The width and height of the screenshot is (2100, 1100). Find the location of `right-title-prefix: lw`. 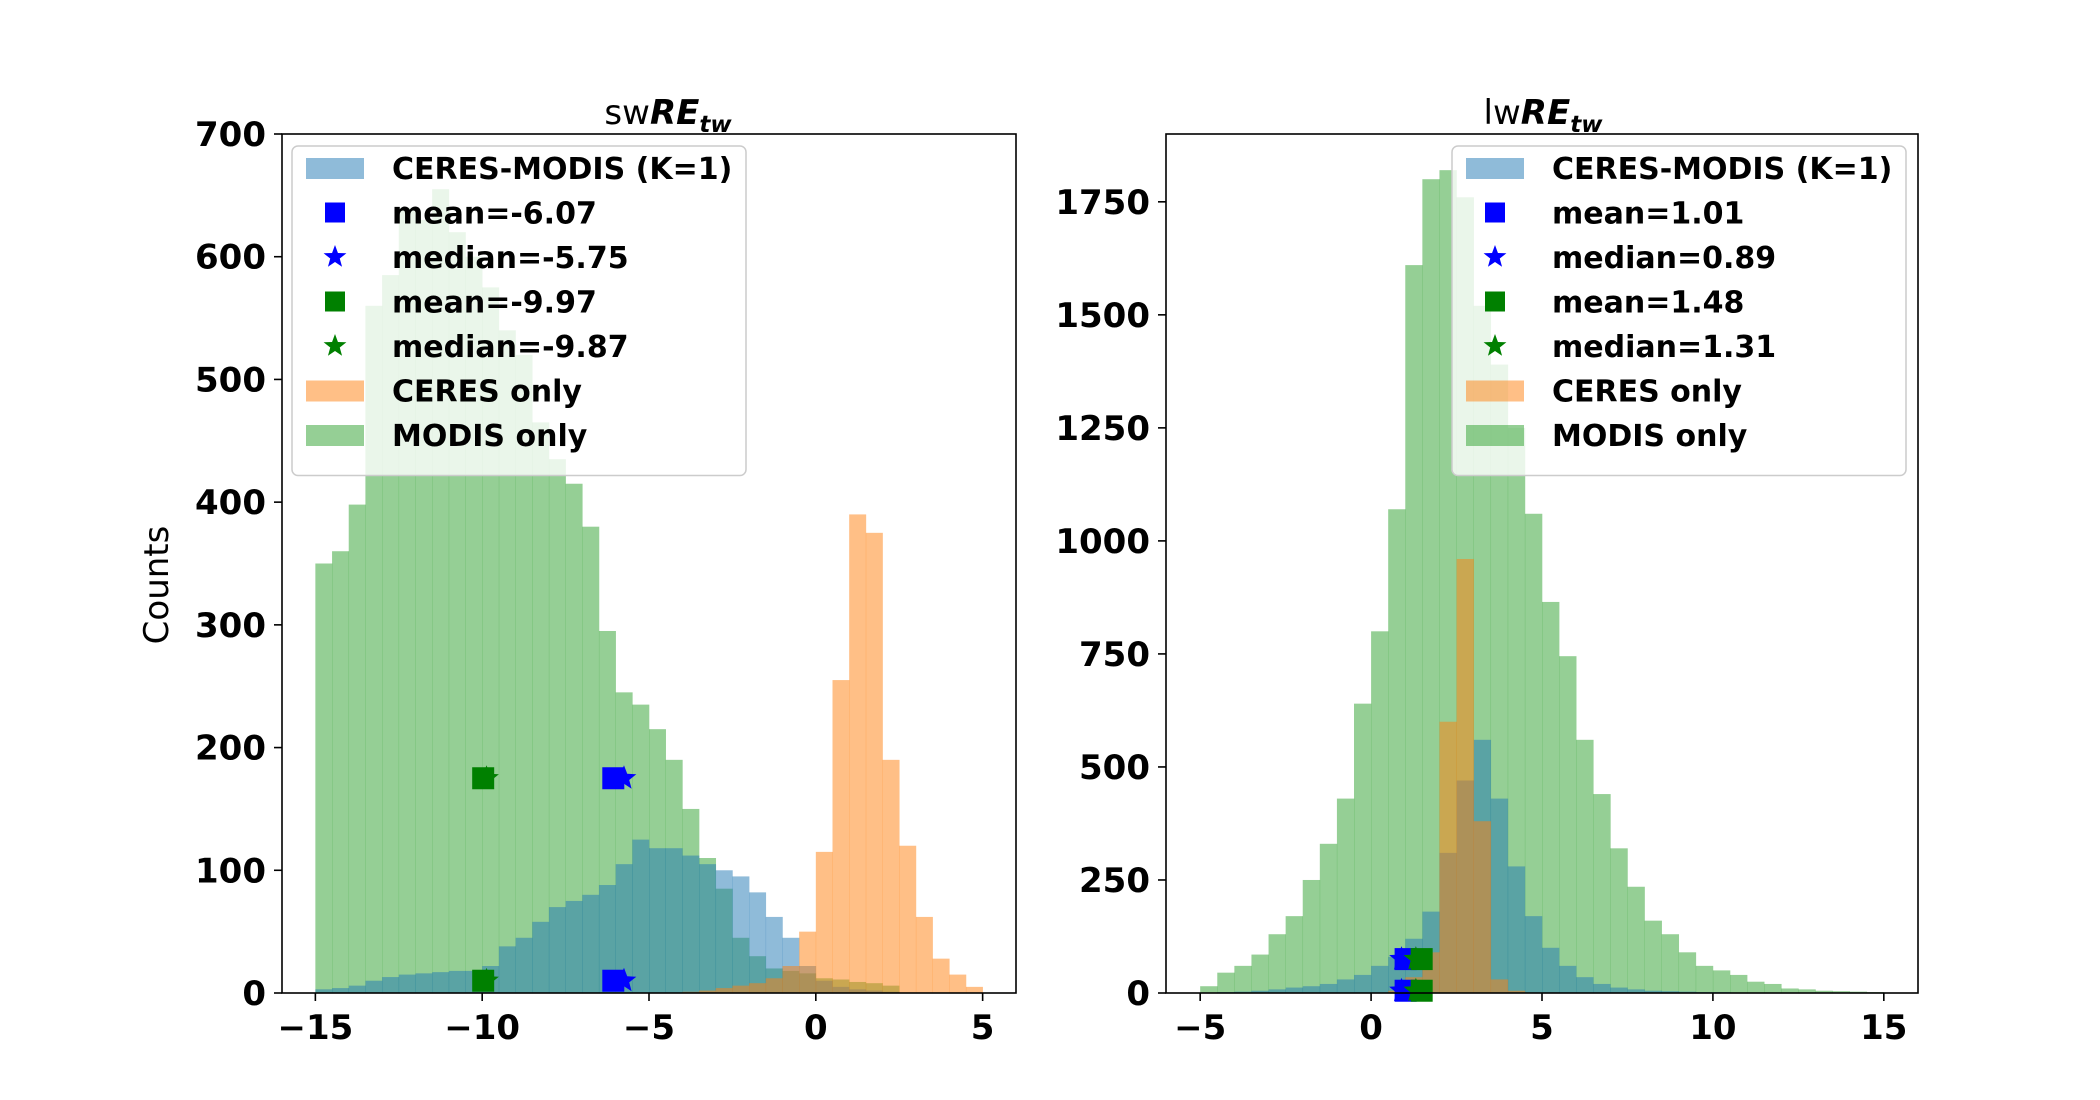

right-title-prefix: lw is located at coordinates (1502, 113).